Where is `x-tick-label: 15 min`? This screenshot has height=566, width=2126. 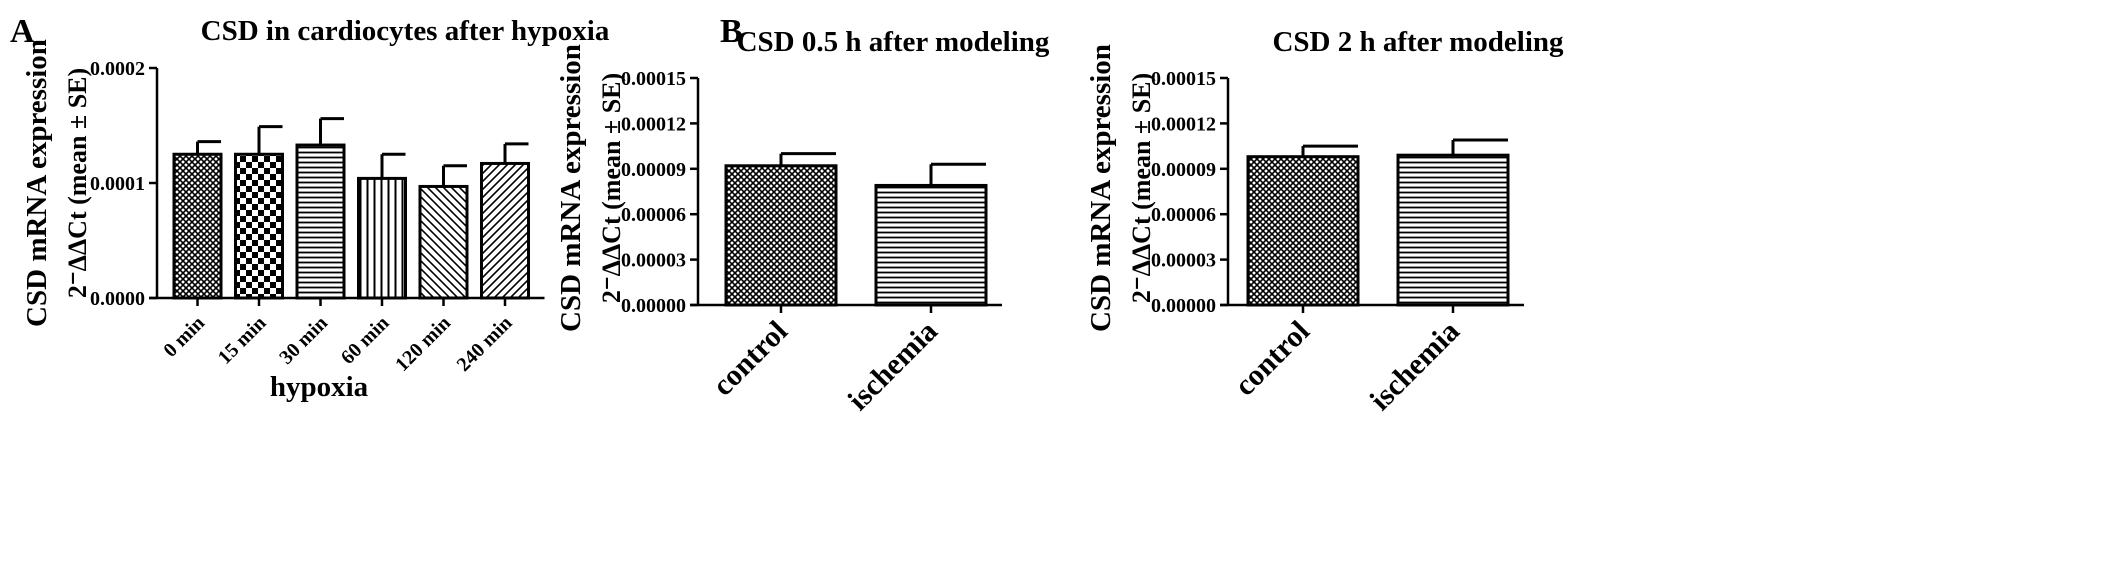
x-tick-label: 15 min is located at coordinates (242, 340).